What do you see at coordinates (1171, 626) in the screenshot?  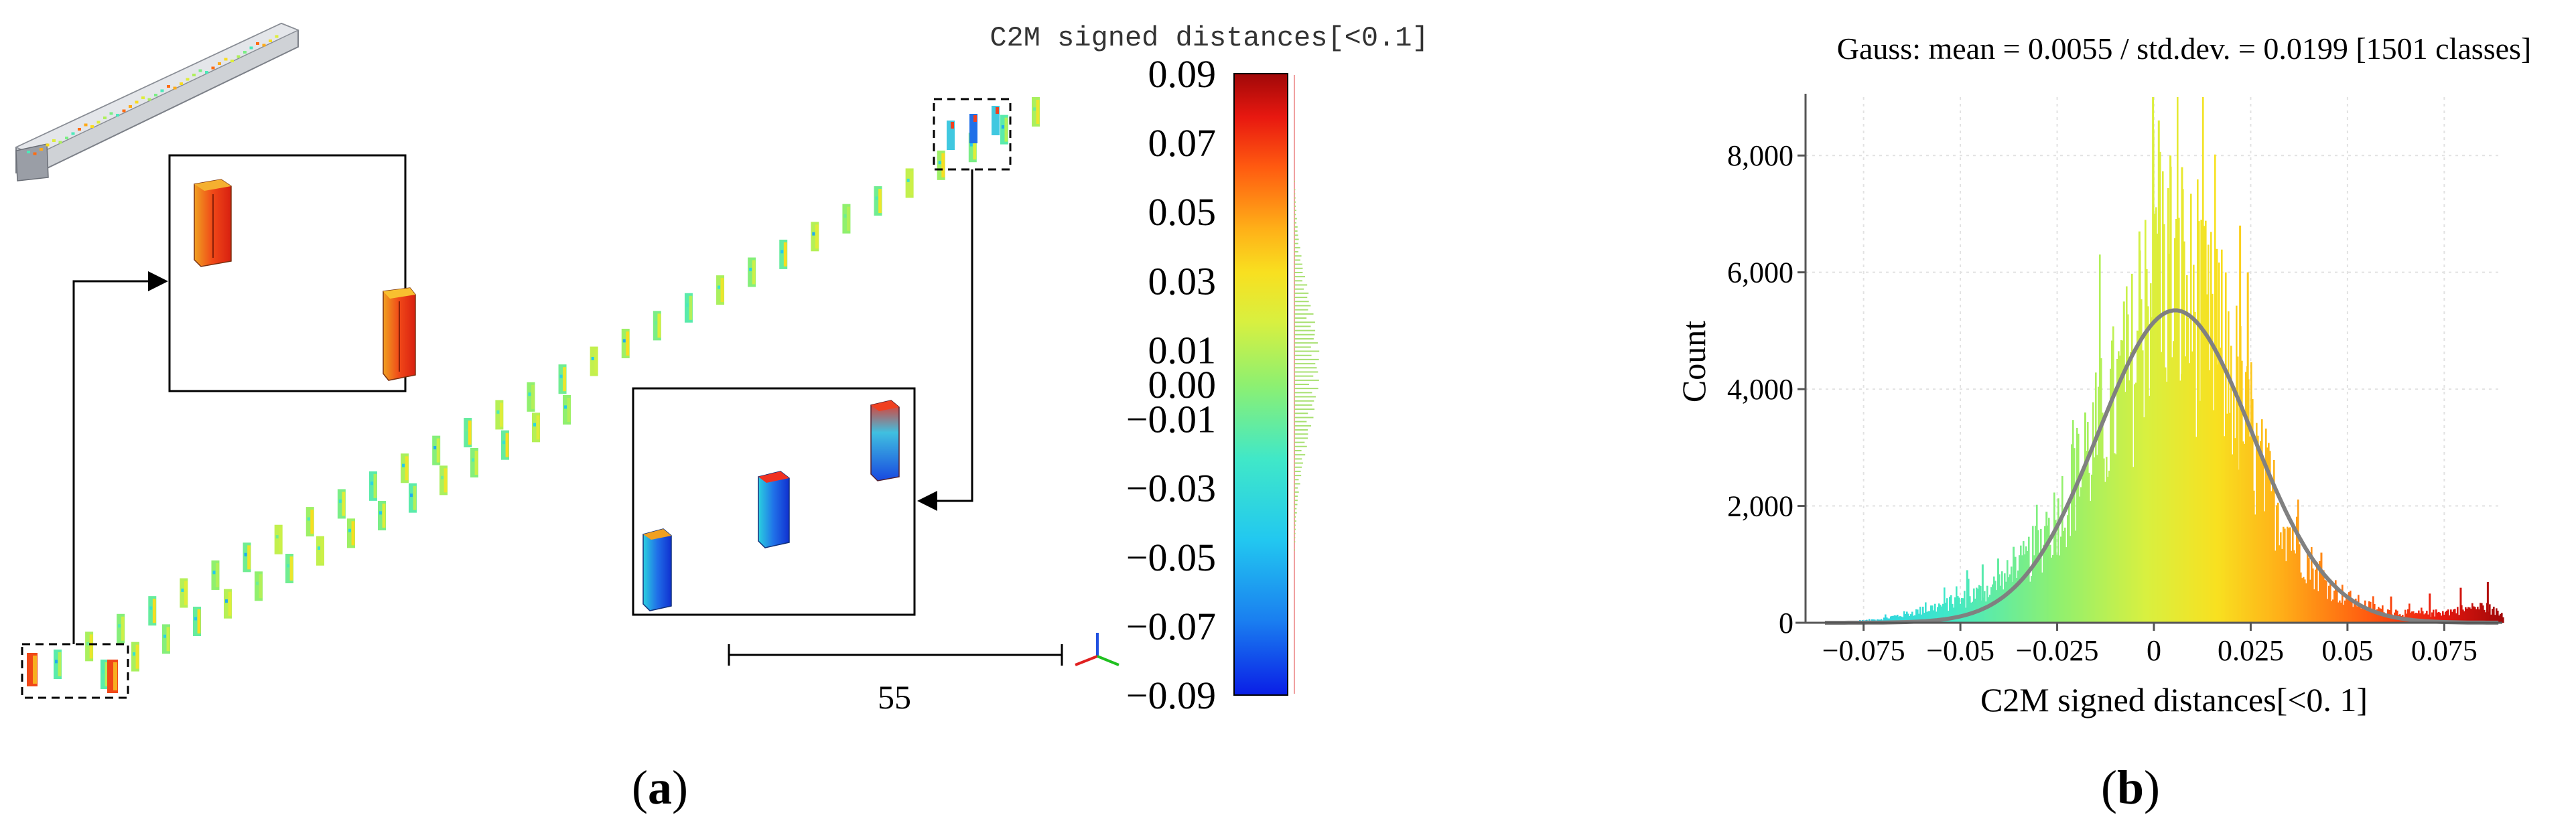 I see `colorbar-tick-label: −0.07` at bounding box center [1171, 626].